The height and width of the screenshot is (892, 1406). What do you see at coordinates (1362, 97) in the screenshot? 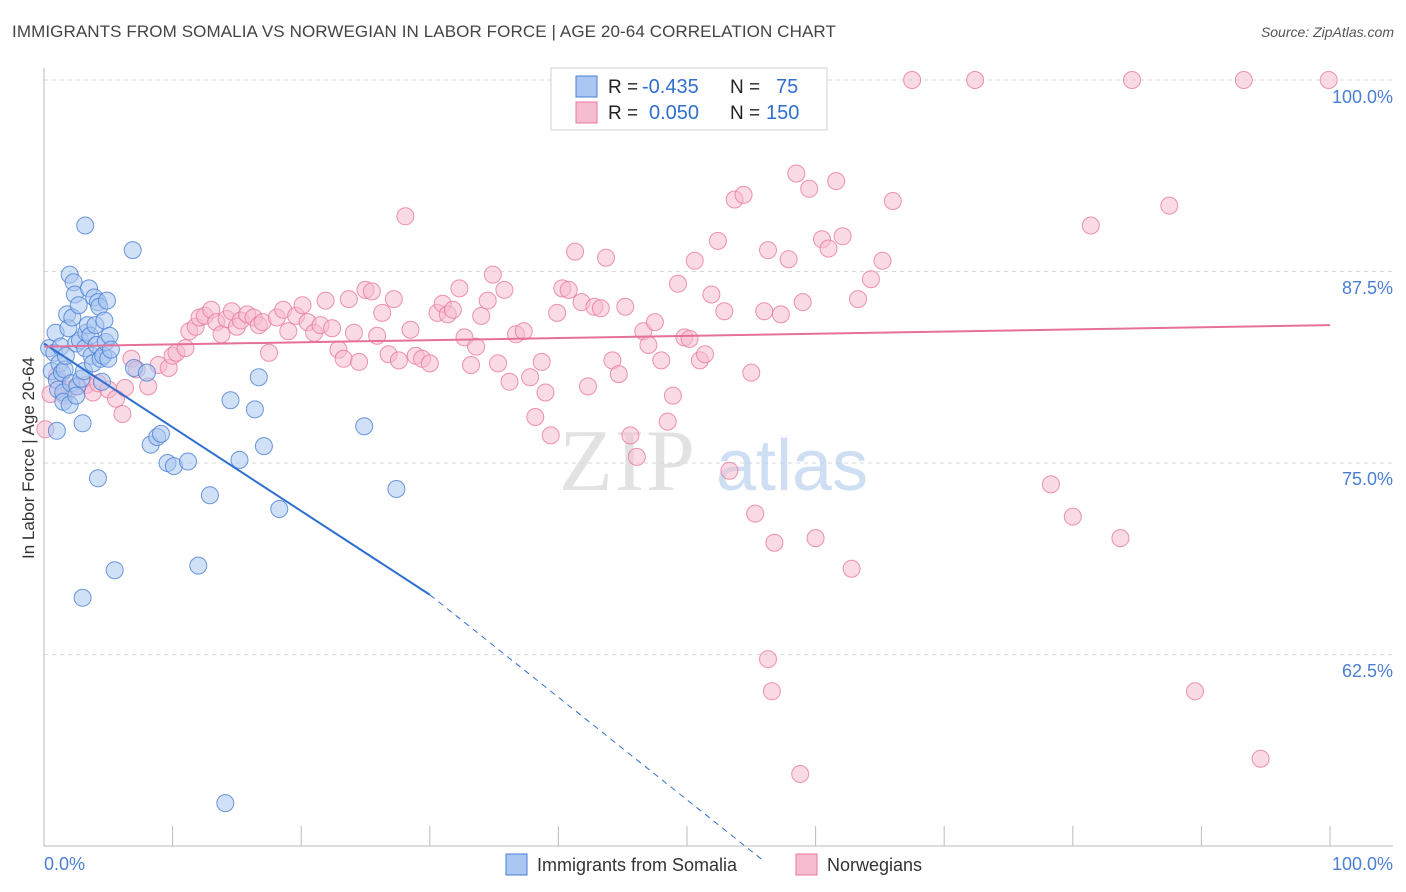
I see `y-tick-label: 100.0%` at bounding box center [1362, 97].